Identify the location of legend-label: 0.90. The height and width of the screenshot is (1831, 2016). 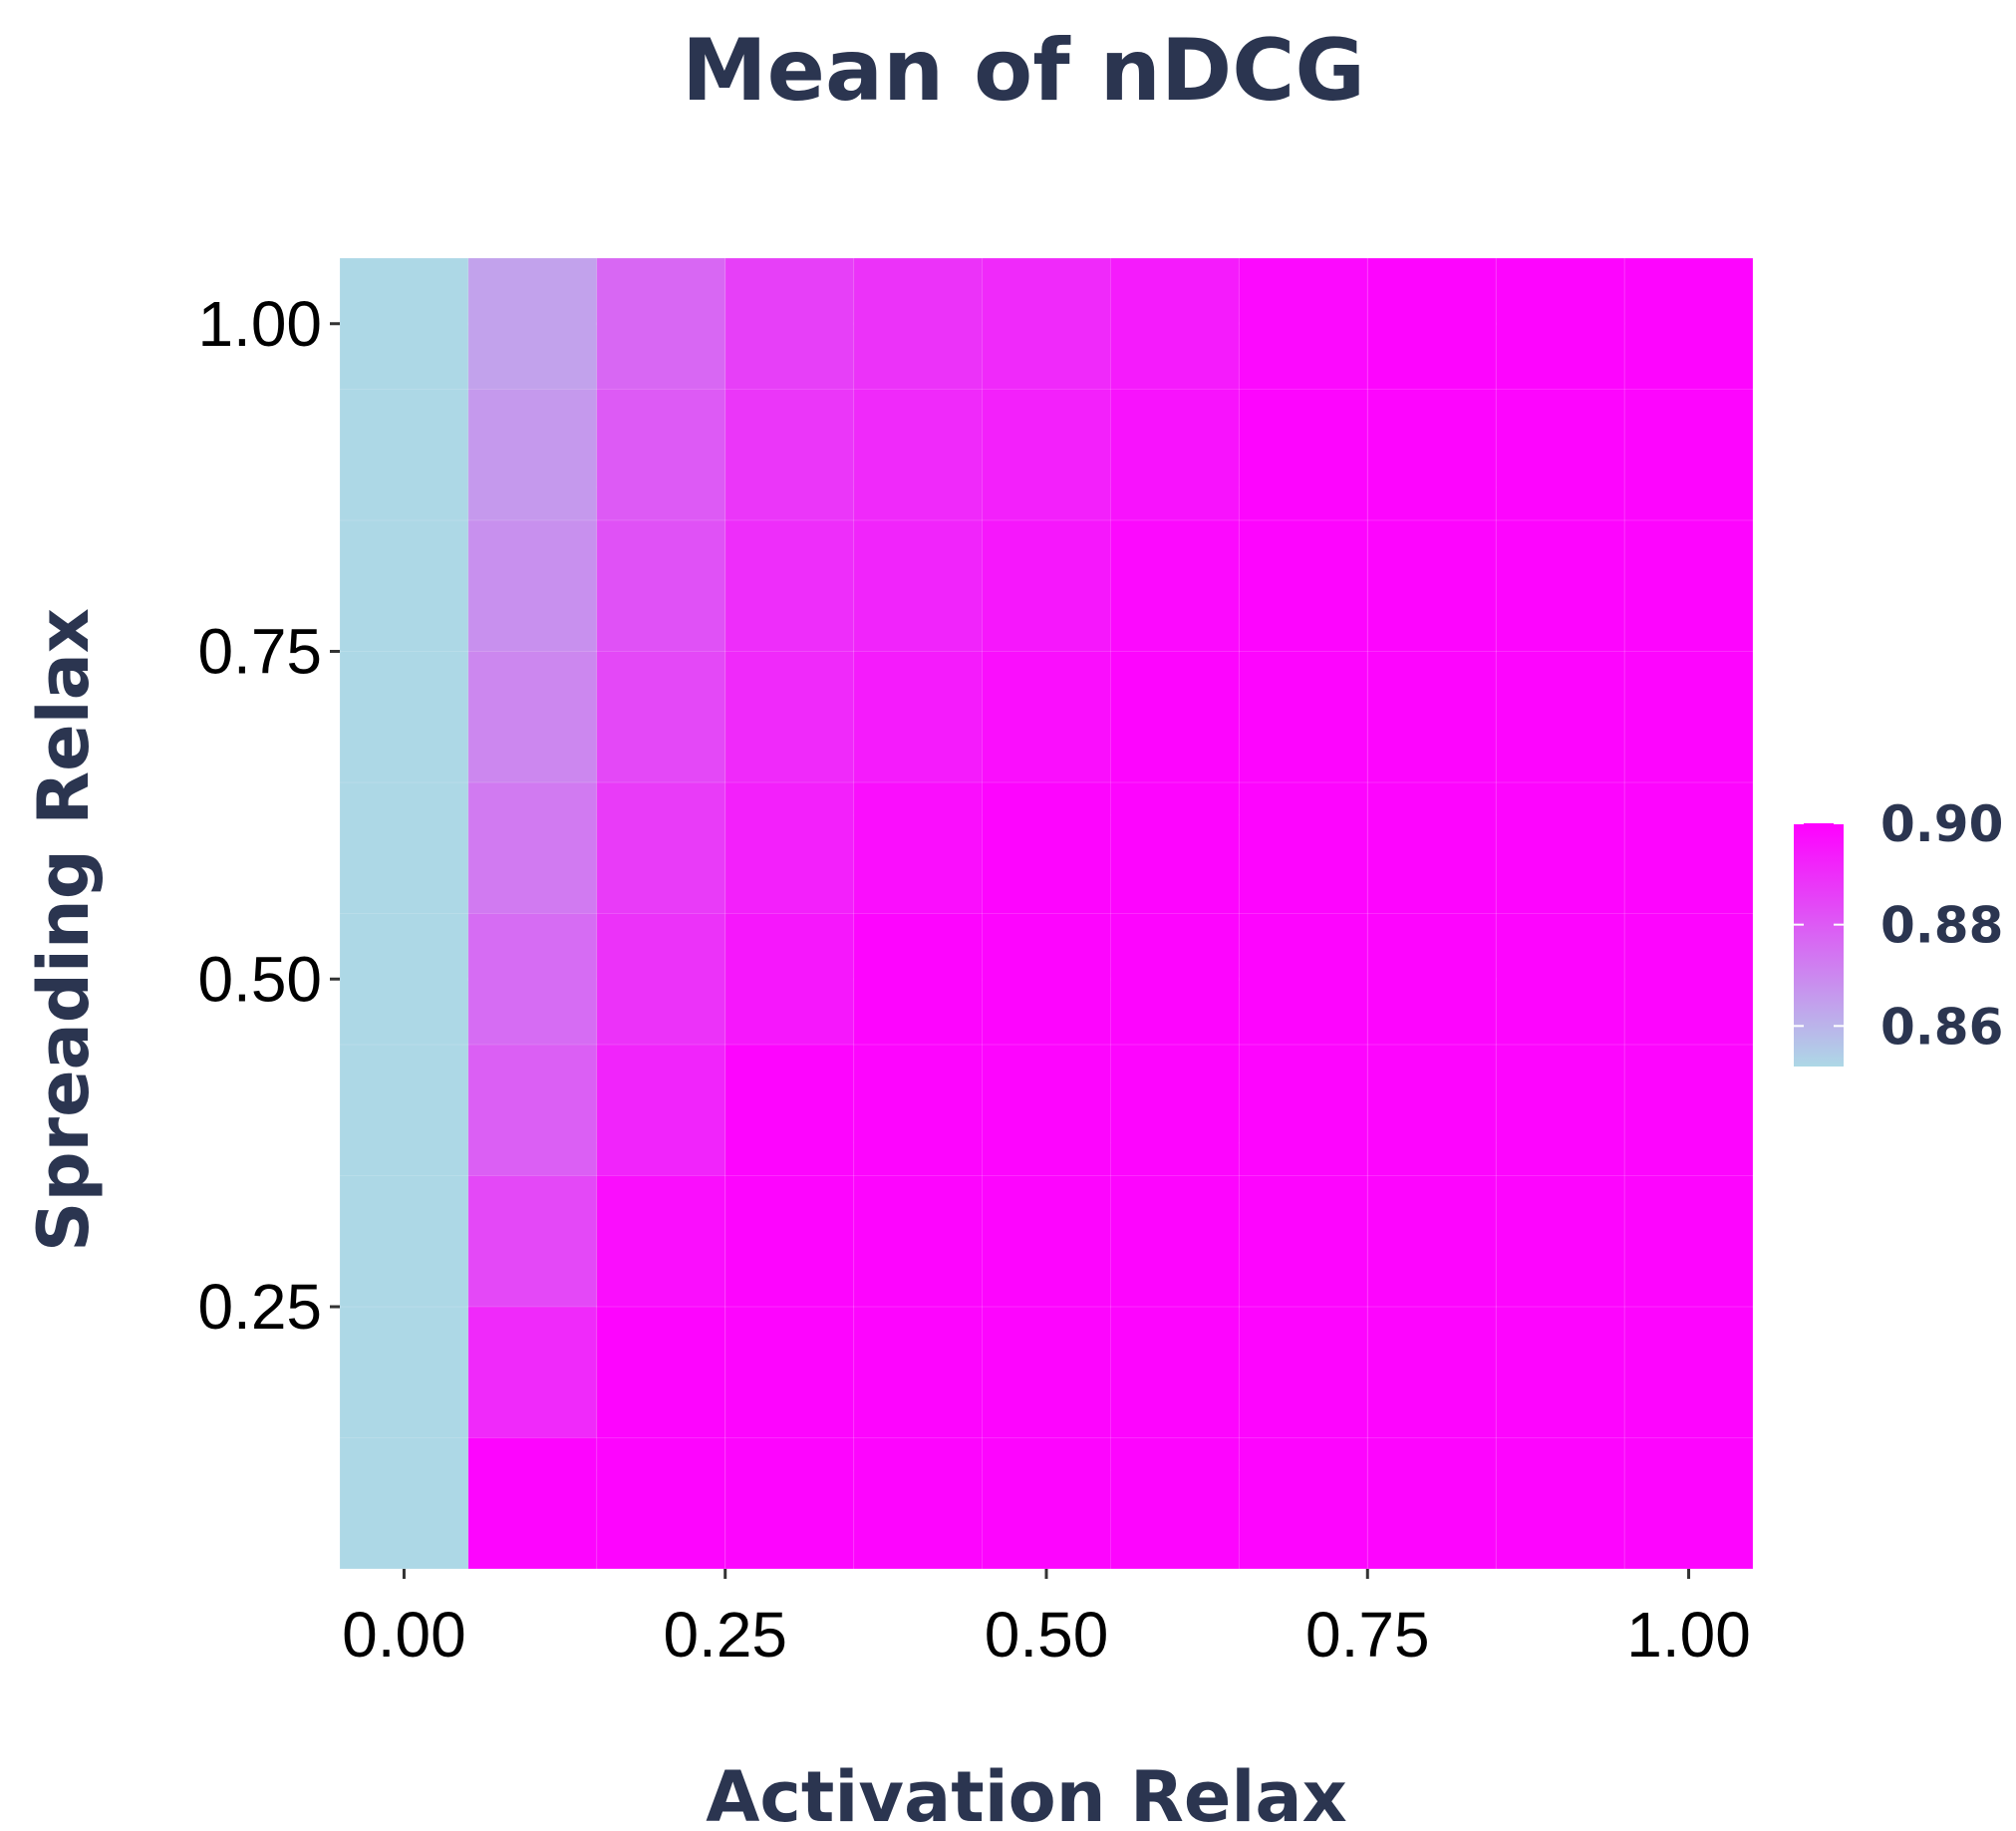
(1941, 824).